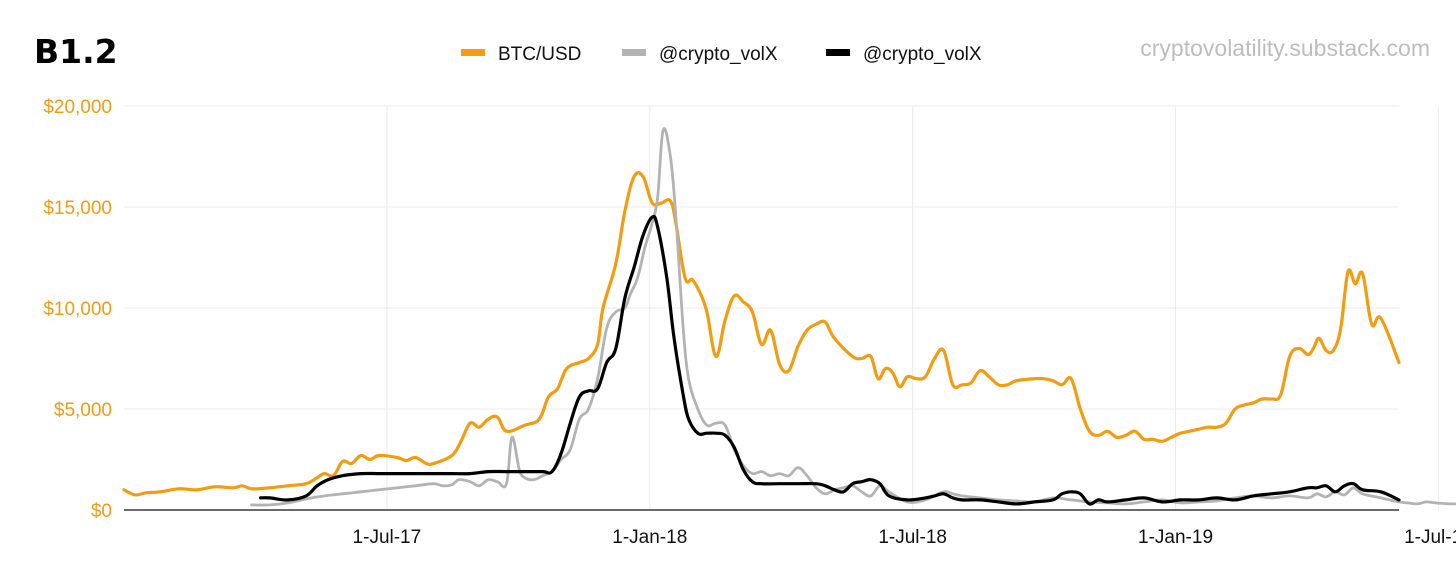  I want to click on y-tick-label: $15,000, so click(77, 208).